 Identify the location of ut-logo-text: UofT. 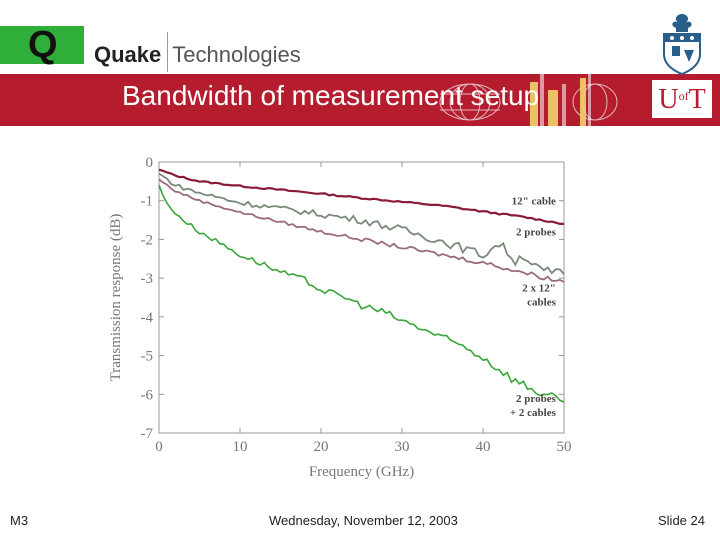
(682, 99).